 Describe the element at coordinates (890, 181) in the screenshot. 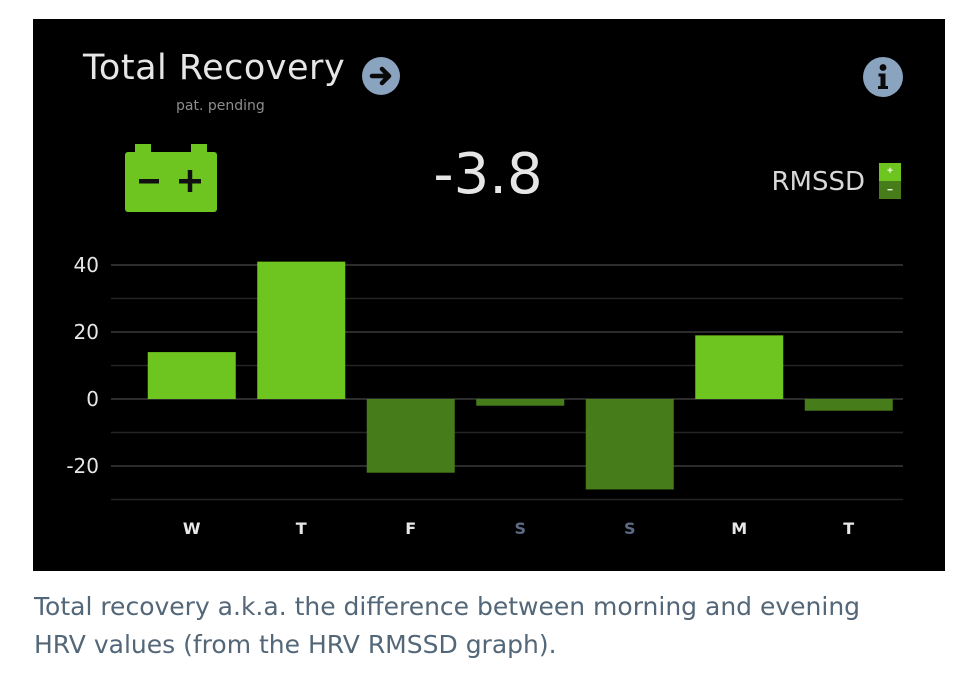

I see `mini-battery-icon` at that location.